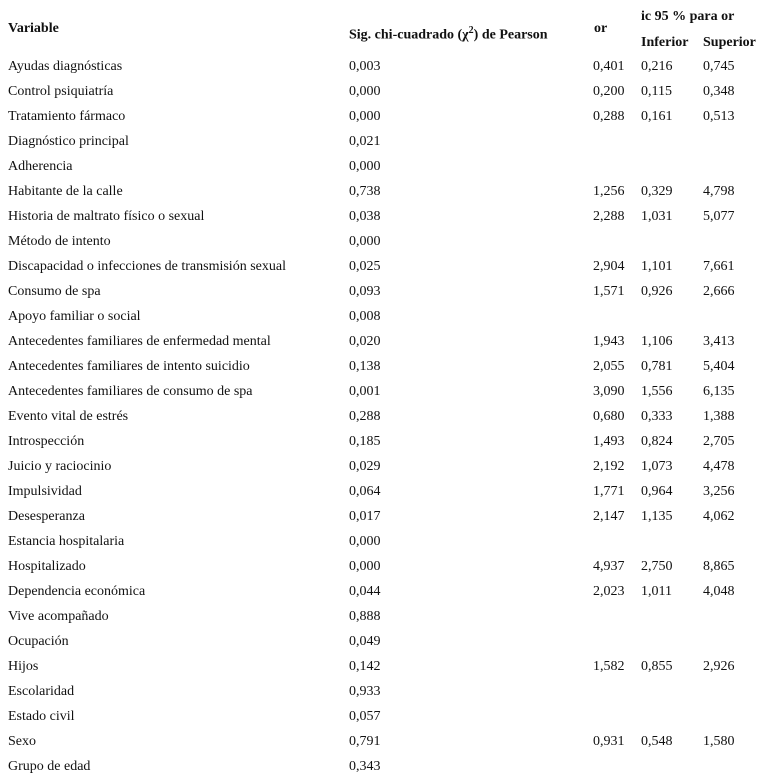 Image resolution: width=771 pixels, height=783 pixels. Describe the element at coordinates (665, 42) in the screenshot. I see `header-inferior: Inferior` at that location.